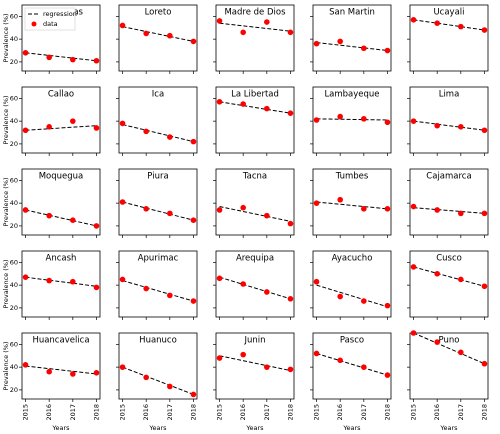 The width and height of the screenshot is (500, 434). What do you see at coordinates (14, 308) in the screenshot?
I see `y-tick-label: 20` at bounding box center [14, 308].